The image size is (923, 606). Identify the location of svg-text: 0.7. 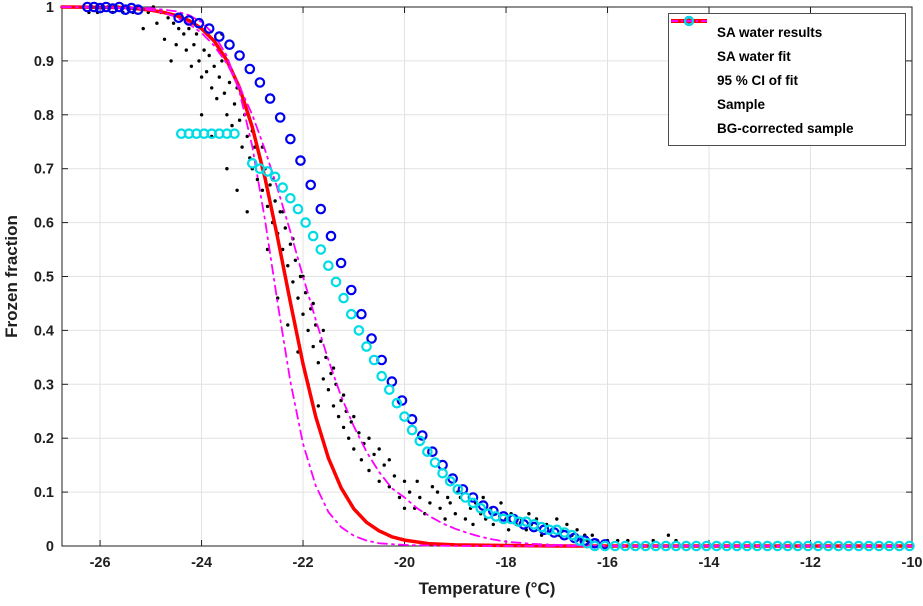
(44, 170).